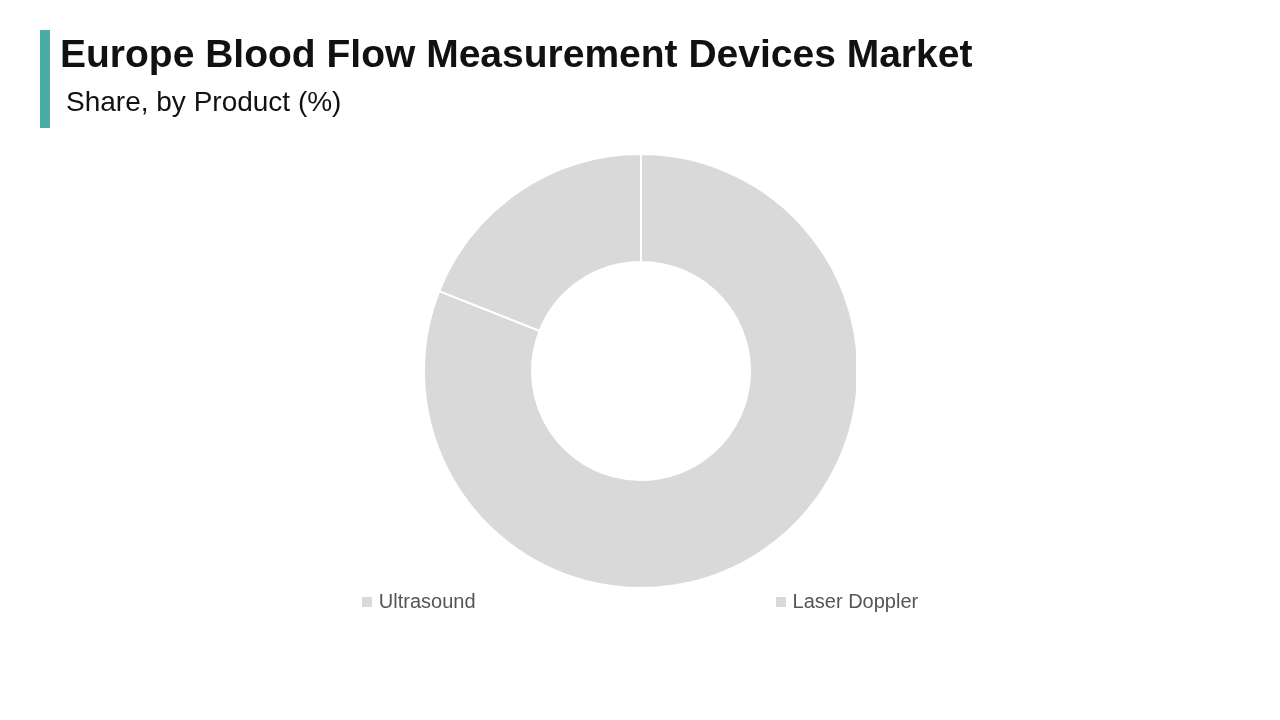 Image resolution: width=1280 pixels, height=720 pixels. I want to click on legend-label: Ultrasound, so click(427, 601).